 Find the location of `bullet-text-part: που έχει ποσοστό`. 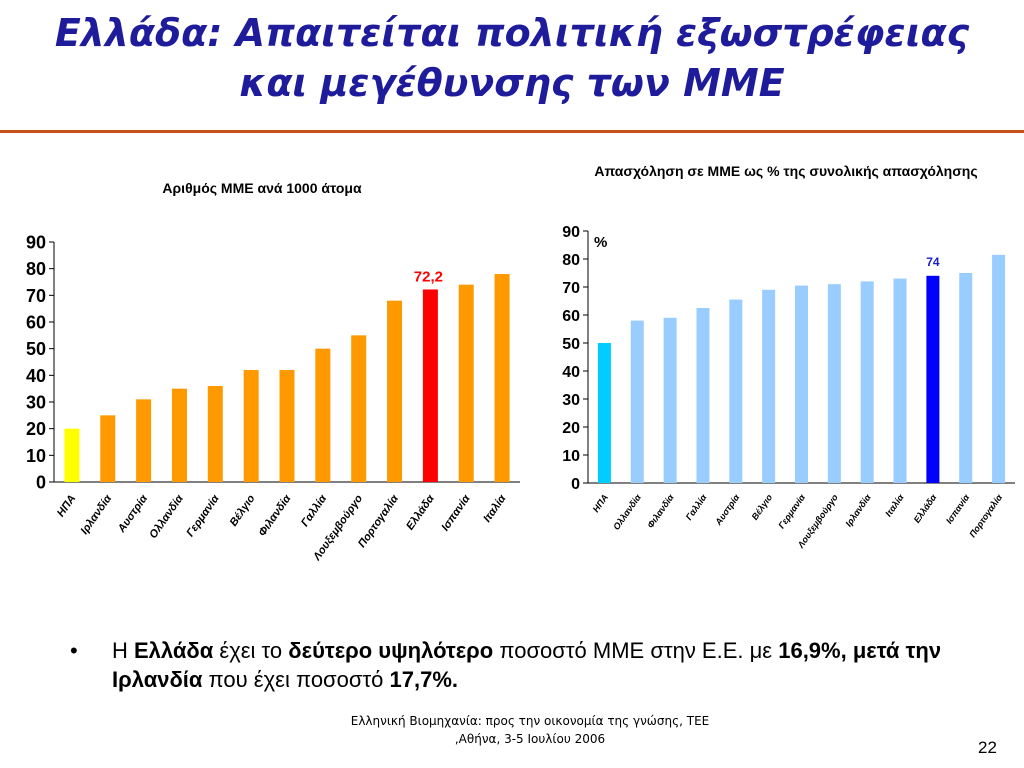

bullet-text-part: που έχει ποσοστό is located at coordinates (296, 679).